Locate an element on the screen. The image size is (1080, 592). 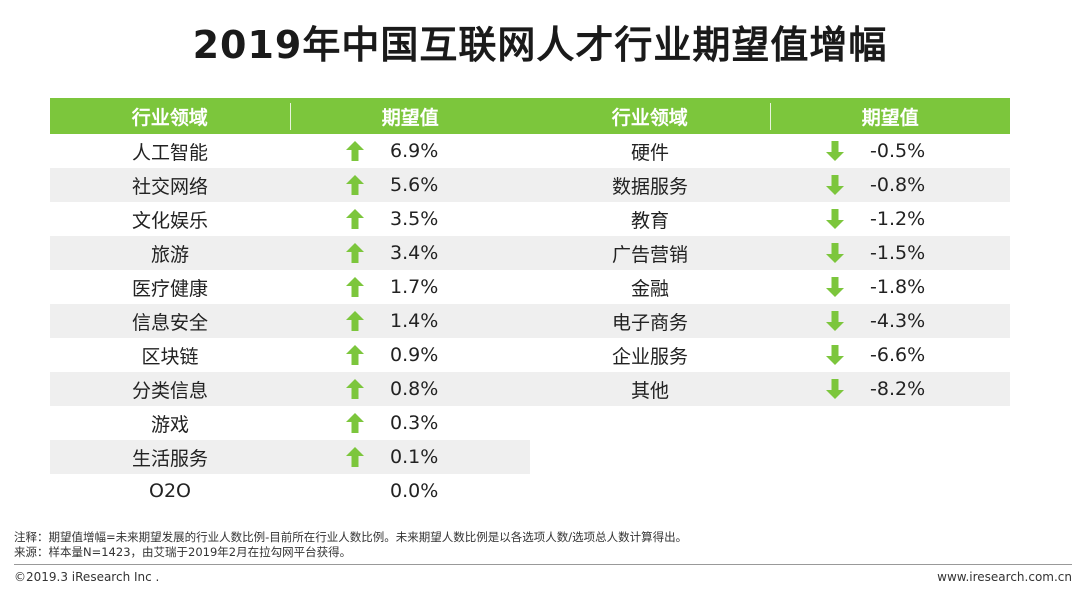
table-row: 医疗健康 1.7% is located at coordinates (290, 287).